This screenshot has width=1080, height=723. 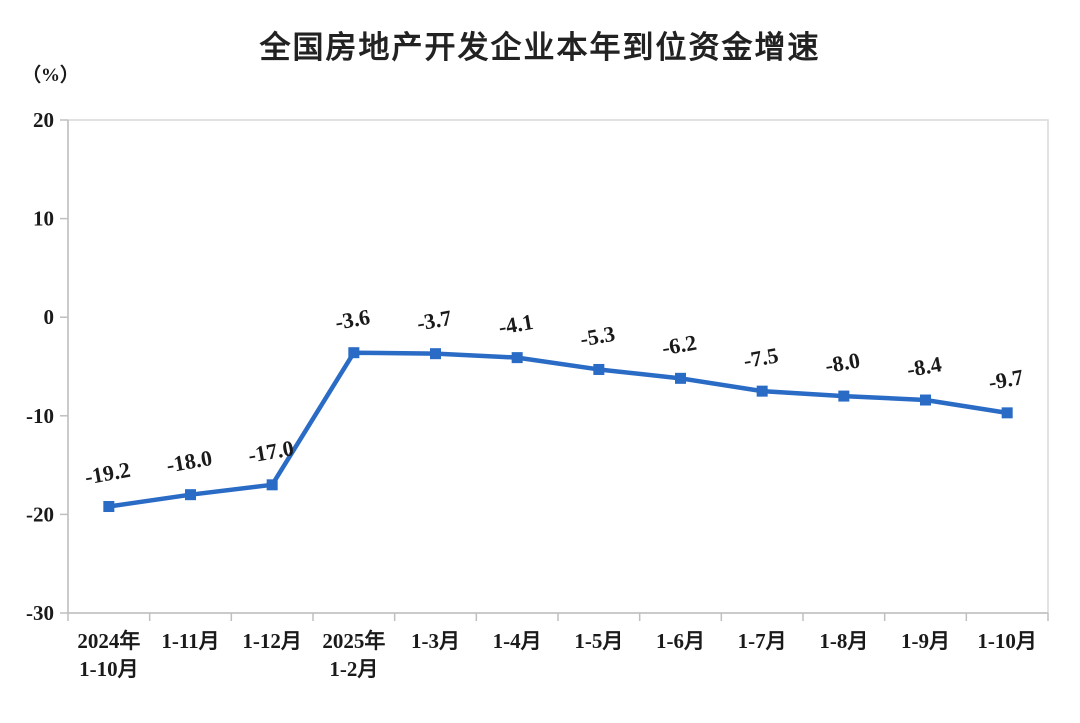 I want to click on y-tick-label: -10, so click(x=40, y=416).